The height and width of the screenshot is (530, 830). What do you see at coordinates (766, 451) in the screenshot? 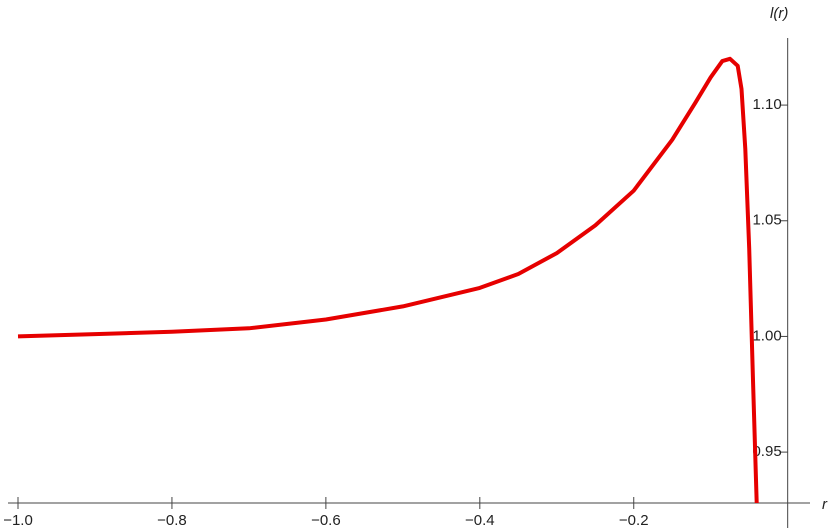
I see `y-tick-label: 0.95` at bounding box center [766, 451].